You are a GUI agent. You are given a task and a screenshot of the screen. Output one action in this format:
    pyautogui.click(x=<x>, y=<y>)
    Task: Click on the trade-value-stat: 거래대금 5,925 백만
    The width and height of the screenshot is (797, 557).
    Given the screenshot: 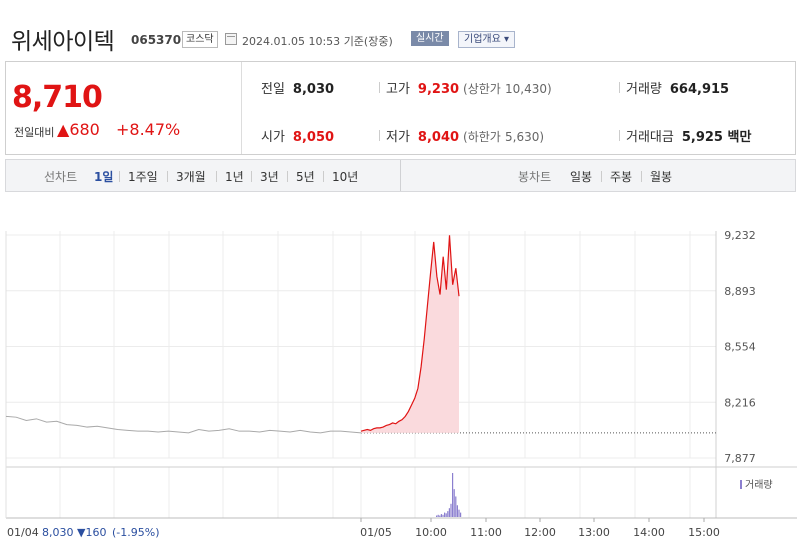 What is the action you would take?
    pyautogui.click(x=688, y=135)
    